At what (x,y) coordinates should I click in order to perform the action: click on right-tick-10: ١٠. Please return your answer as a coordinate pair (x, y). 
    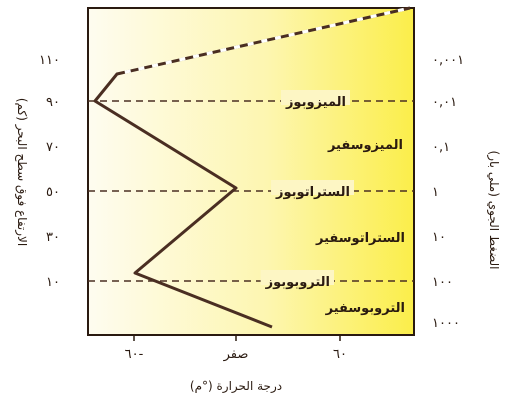
    Looking at the image, I should click on (439, 237).